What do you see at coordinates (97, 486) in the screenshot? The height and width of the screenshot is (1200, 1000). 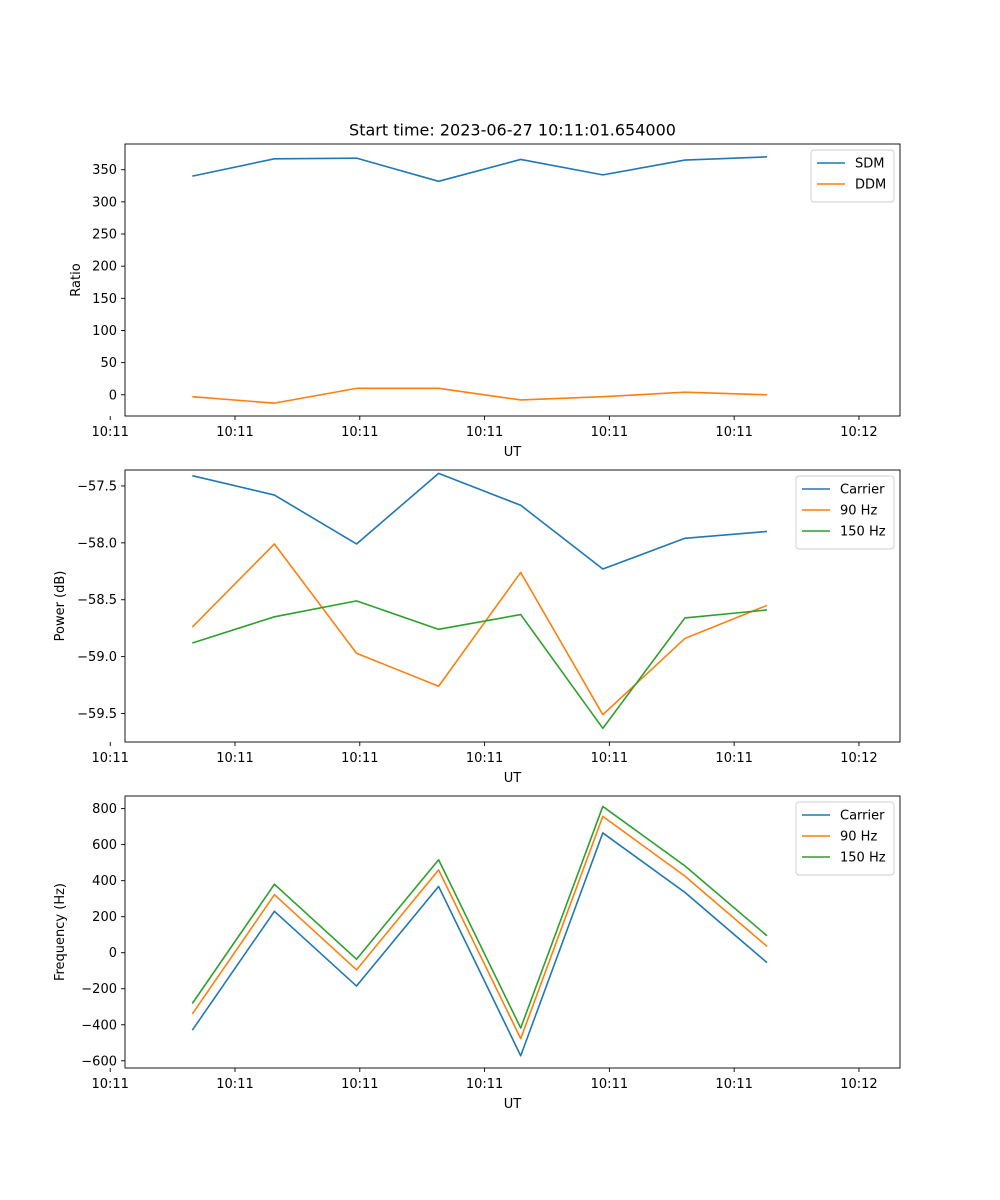 I see `y-tick-label: −57.5` at bounding box center [97, 486].